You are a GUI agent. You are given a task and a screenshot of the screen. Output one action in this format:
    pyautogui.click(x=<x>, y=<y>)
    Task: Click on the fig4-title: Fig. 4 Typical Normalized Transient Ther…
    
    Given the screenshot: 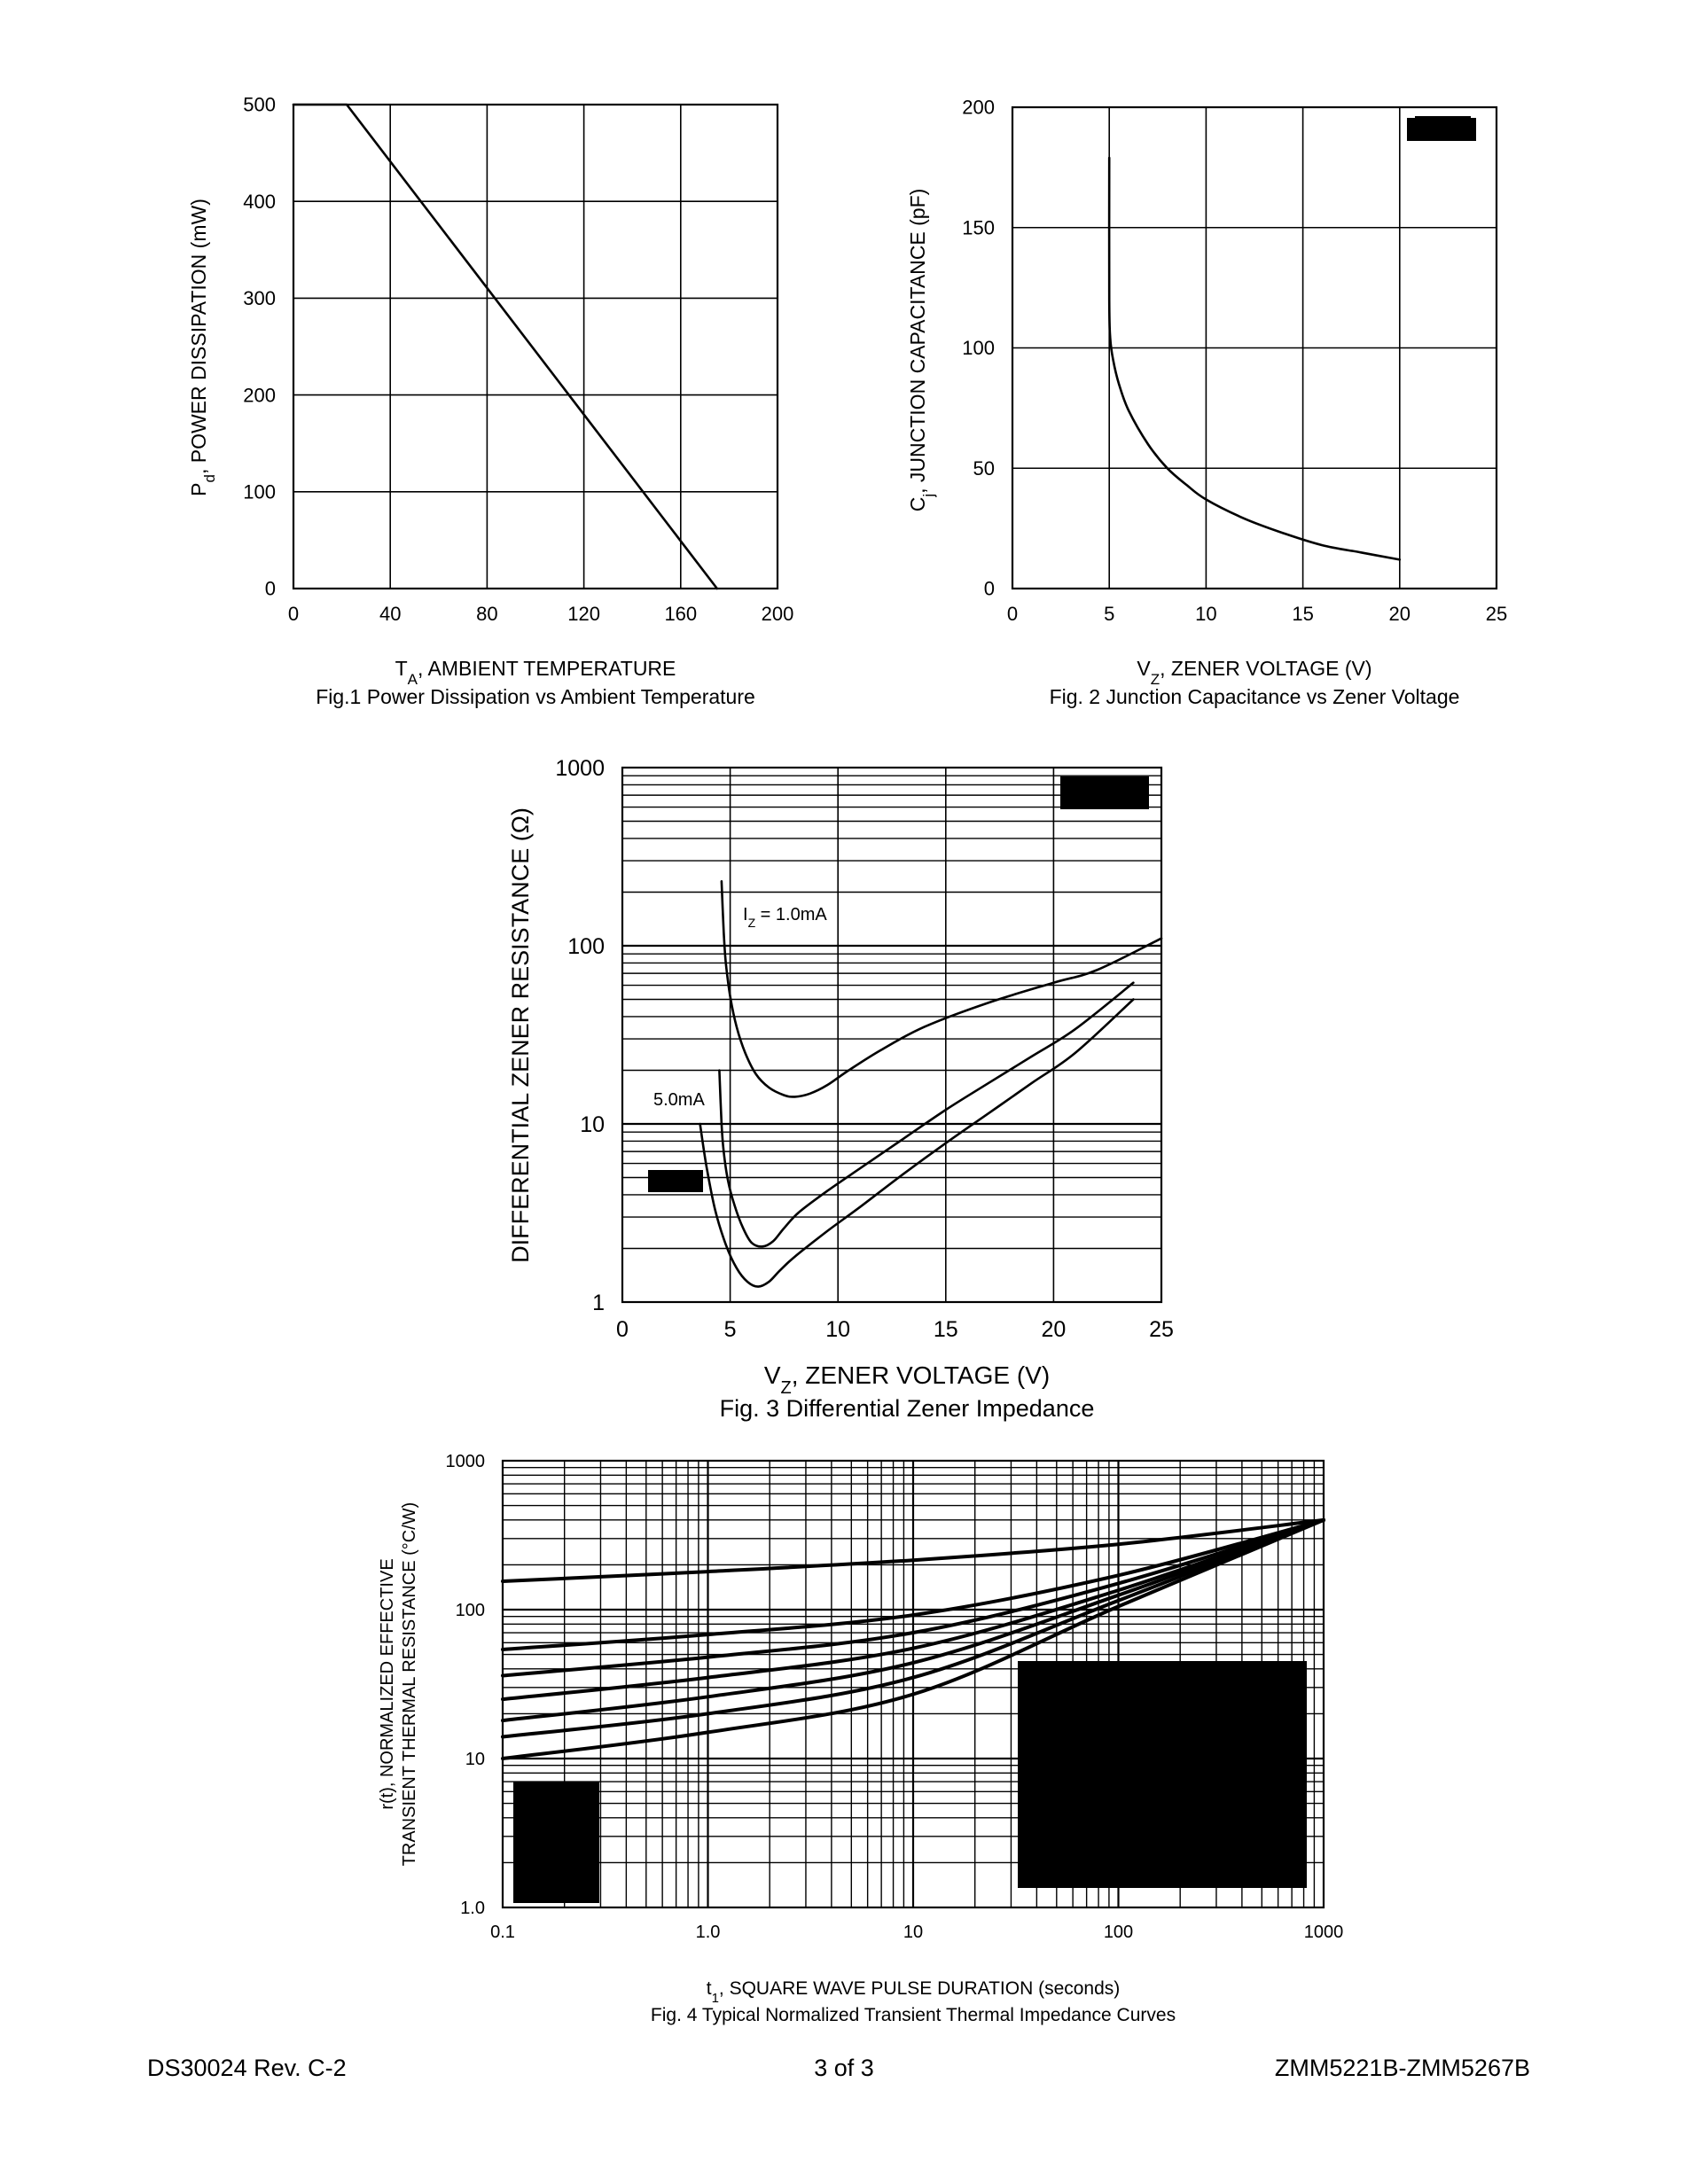 What is the action you would take?
    pyautogui.click(x=913, y=2015)
    